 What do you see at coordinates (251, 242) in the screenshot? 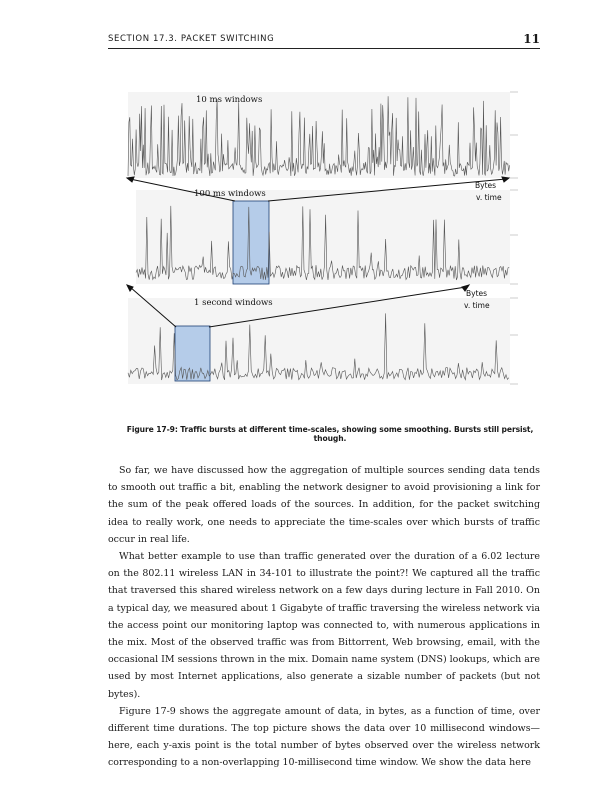
I see `highlight-box-100ms` at bounding box center [251, 242].